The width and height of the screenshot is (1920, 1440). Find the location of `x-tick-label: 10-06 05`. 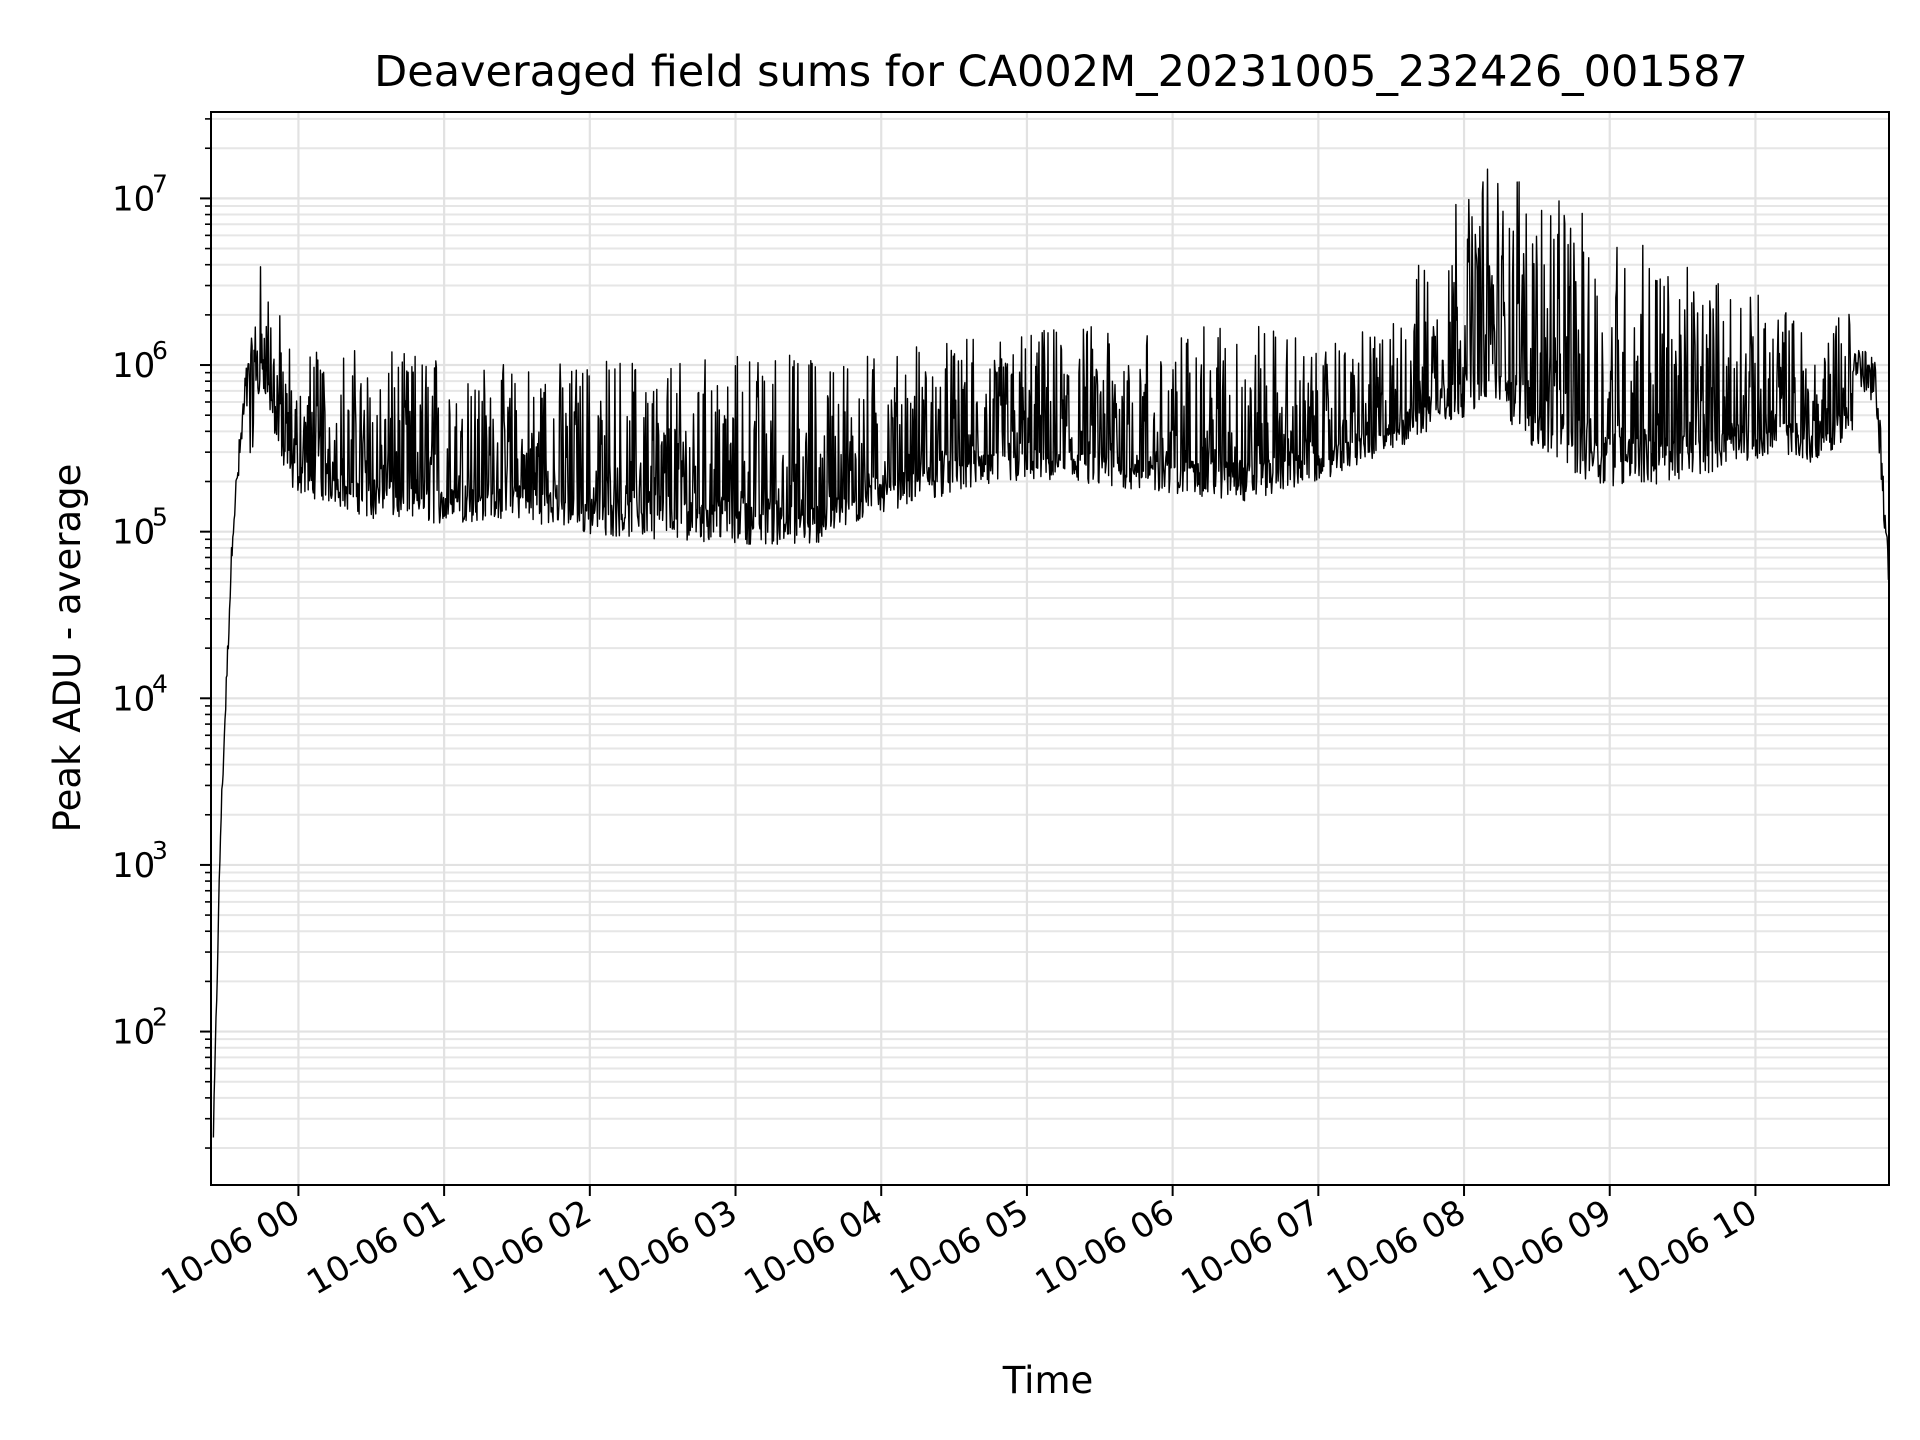

x-tick-label: 10-06 05 is located at coordinates (959, 1247).